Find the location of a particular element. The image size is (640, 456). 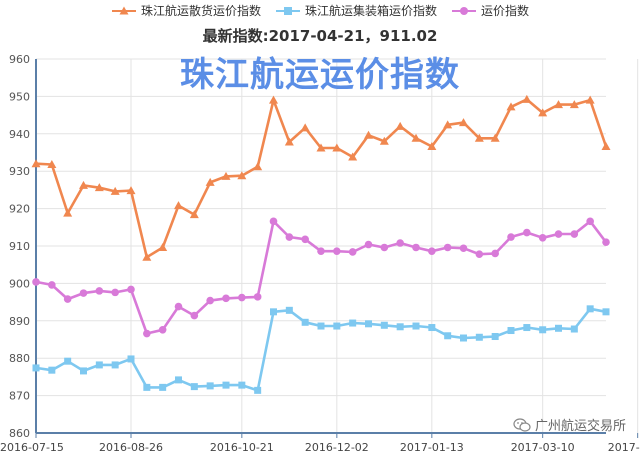

y-tick-label: 880 is located at coordinates (19, 358).